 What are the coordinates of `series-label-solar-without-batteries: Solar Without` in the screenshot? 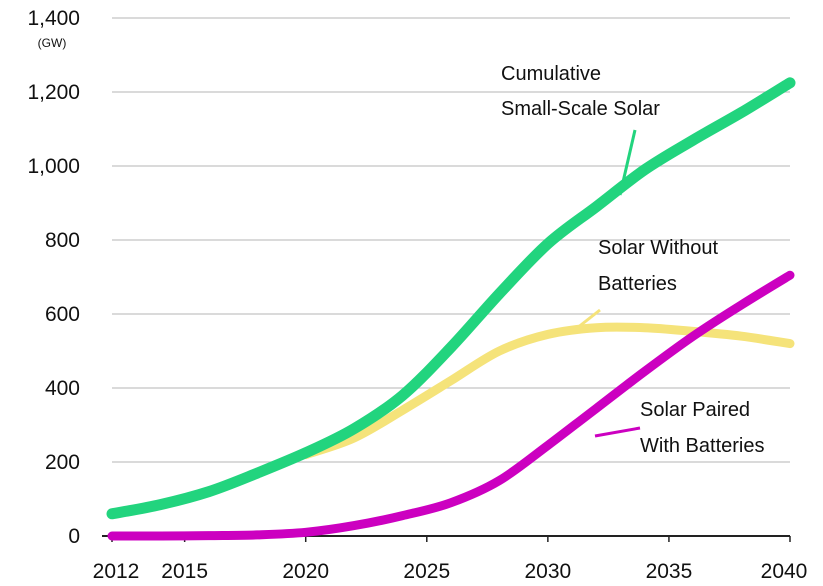 It's located at (658, 248).